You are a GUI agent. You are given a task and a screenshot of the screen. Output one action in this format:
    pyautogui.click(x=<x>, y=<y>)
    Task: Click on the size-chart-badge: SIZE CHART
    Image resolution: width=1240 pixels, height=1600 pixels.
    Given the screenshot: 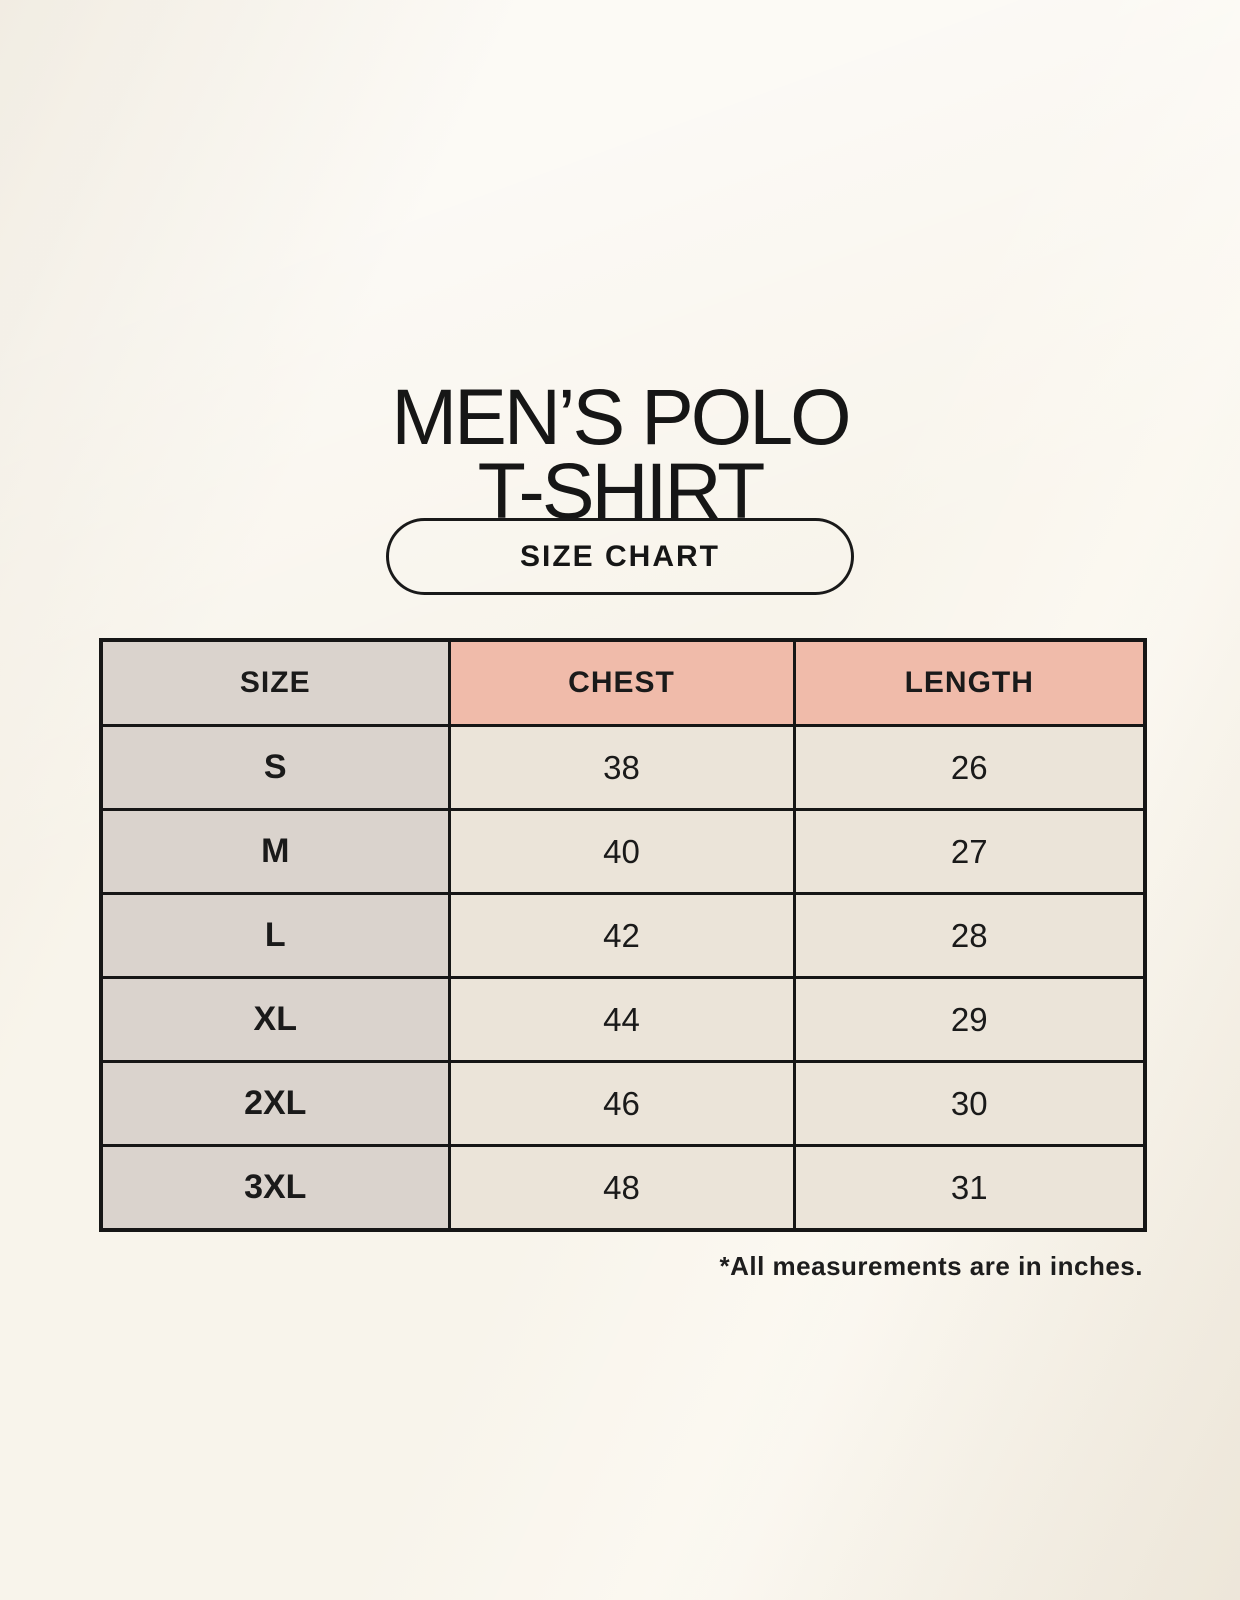 What is the action you would take?
    pyautogui.click(x=620, y=556)
    